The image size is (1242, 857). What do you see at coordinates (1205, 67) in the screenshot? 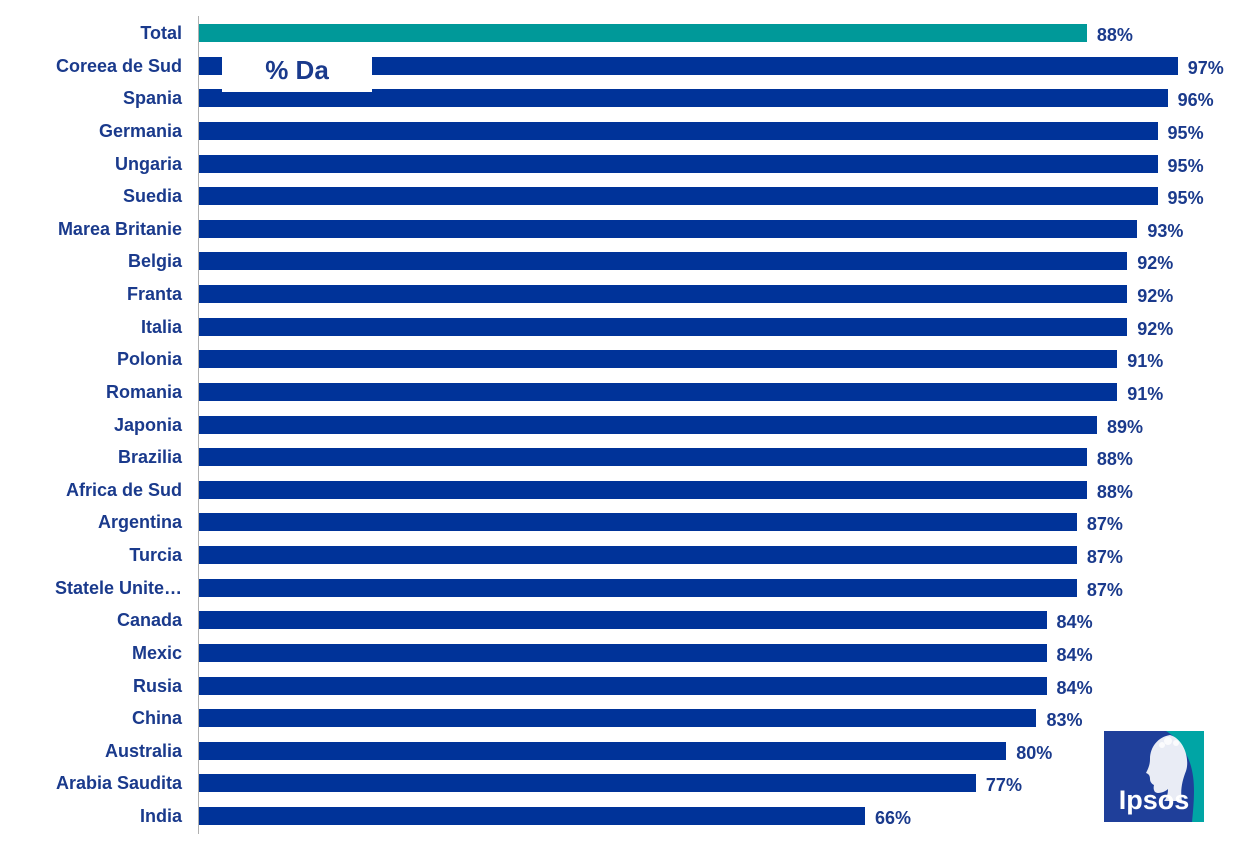
I see `value-label: 97%` at bounding box center [1205, 67].